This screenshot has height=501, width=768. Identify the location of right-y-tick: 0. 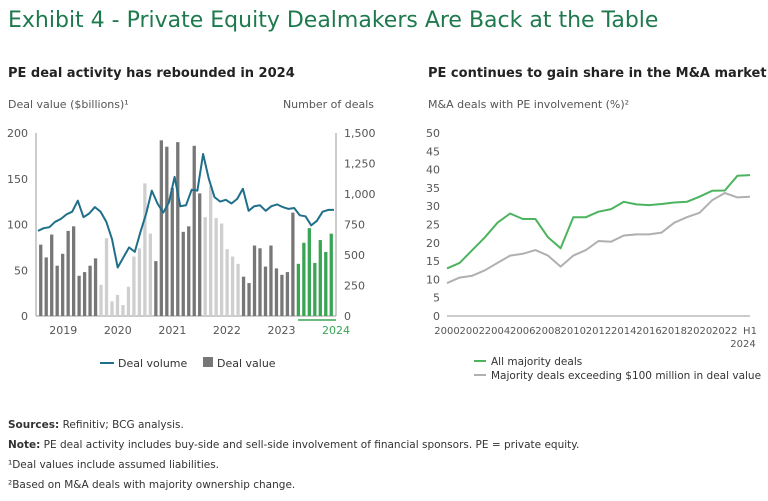
(347, 316).